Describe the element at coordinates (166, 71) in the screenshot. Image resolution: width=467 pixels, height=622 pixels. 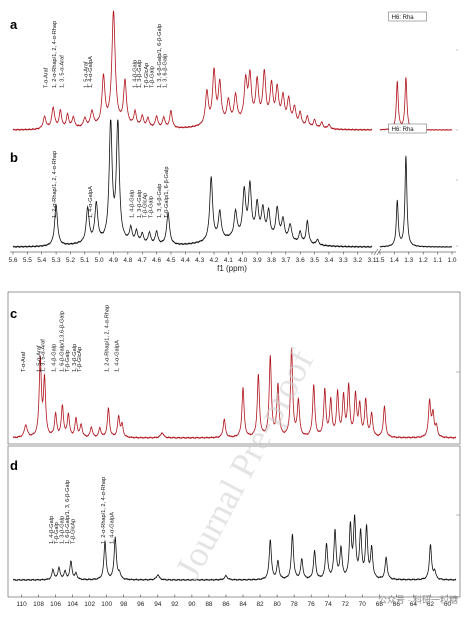
I see `annotation-a-10: 1, 3, 6-β-Galp` at that location.